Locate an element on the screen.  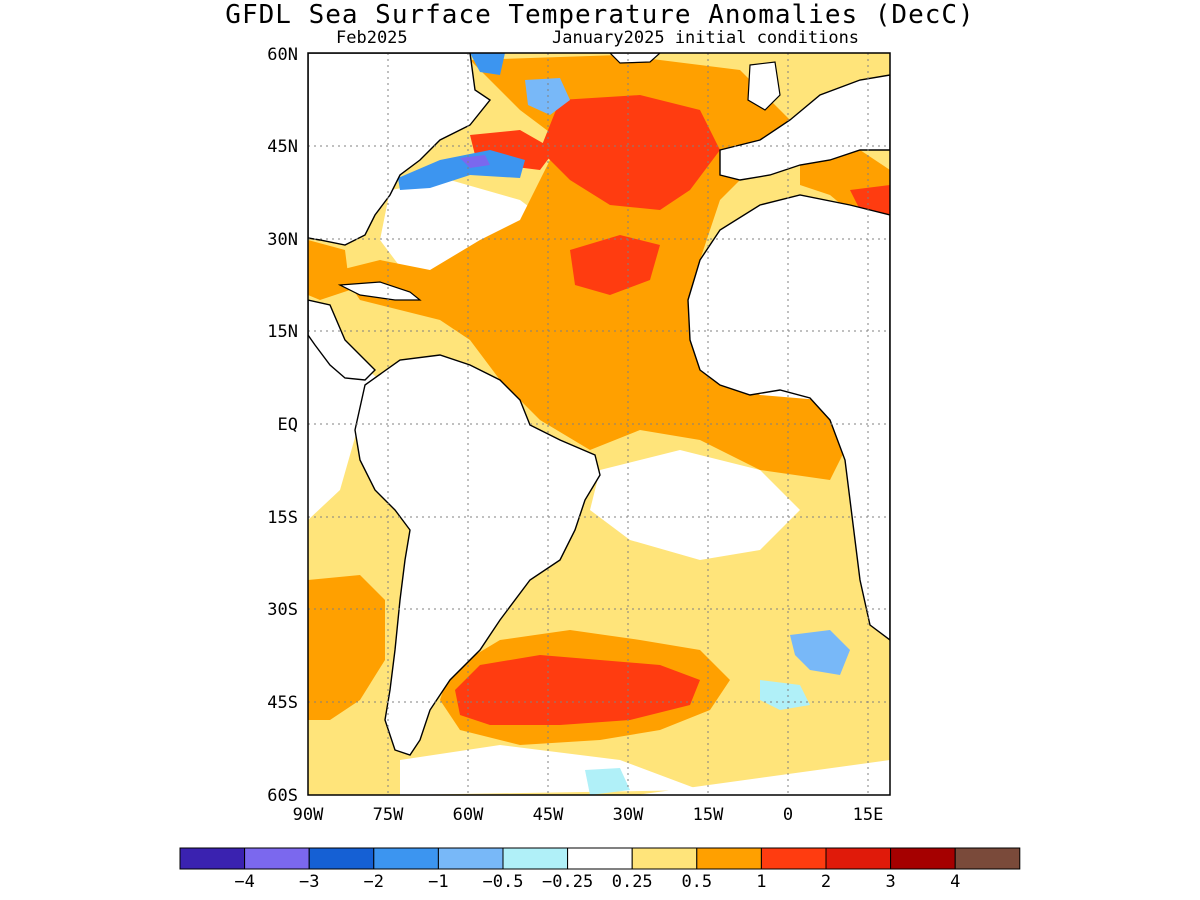
anomaly-light-cyan-far-south is located at coordinates (607, 781).